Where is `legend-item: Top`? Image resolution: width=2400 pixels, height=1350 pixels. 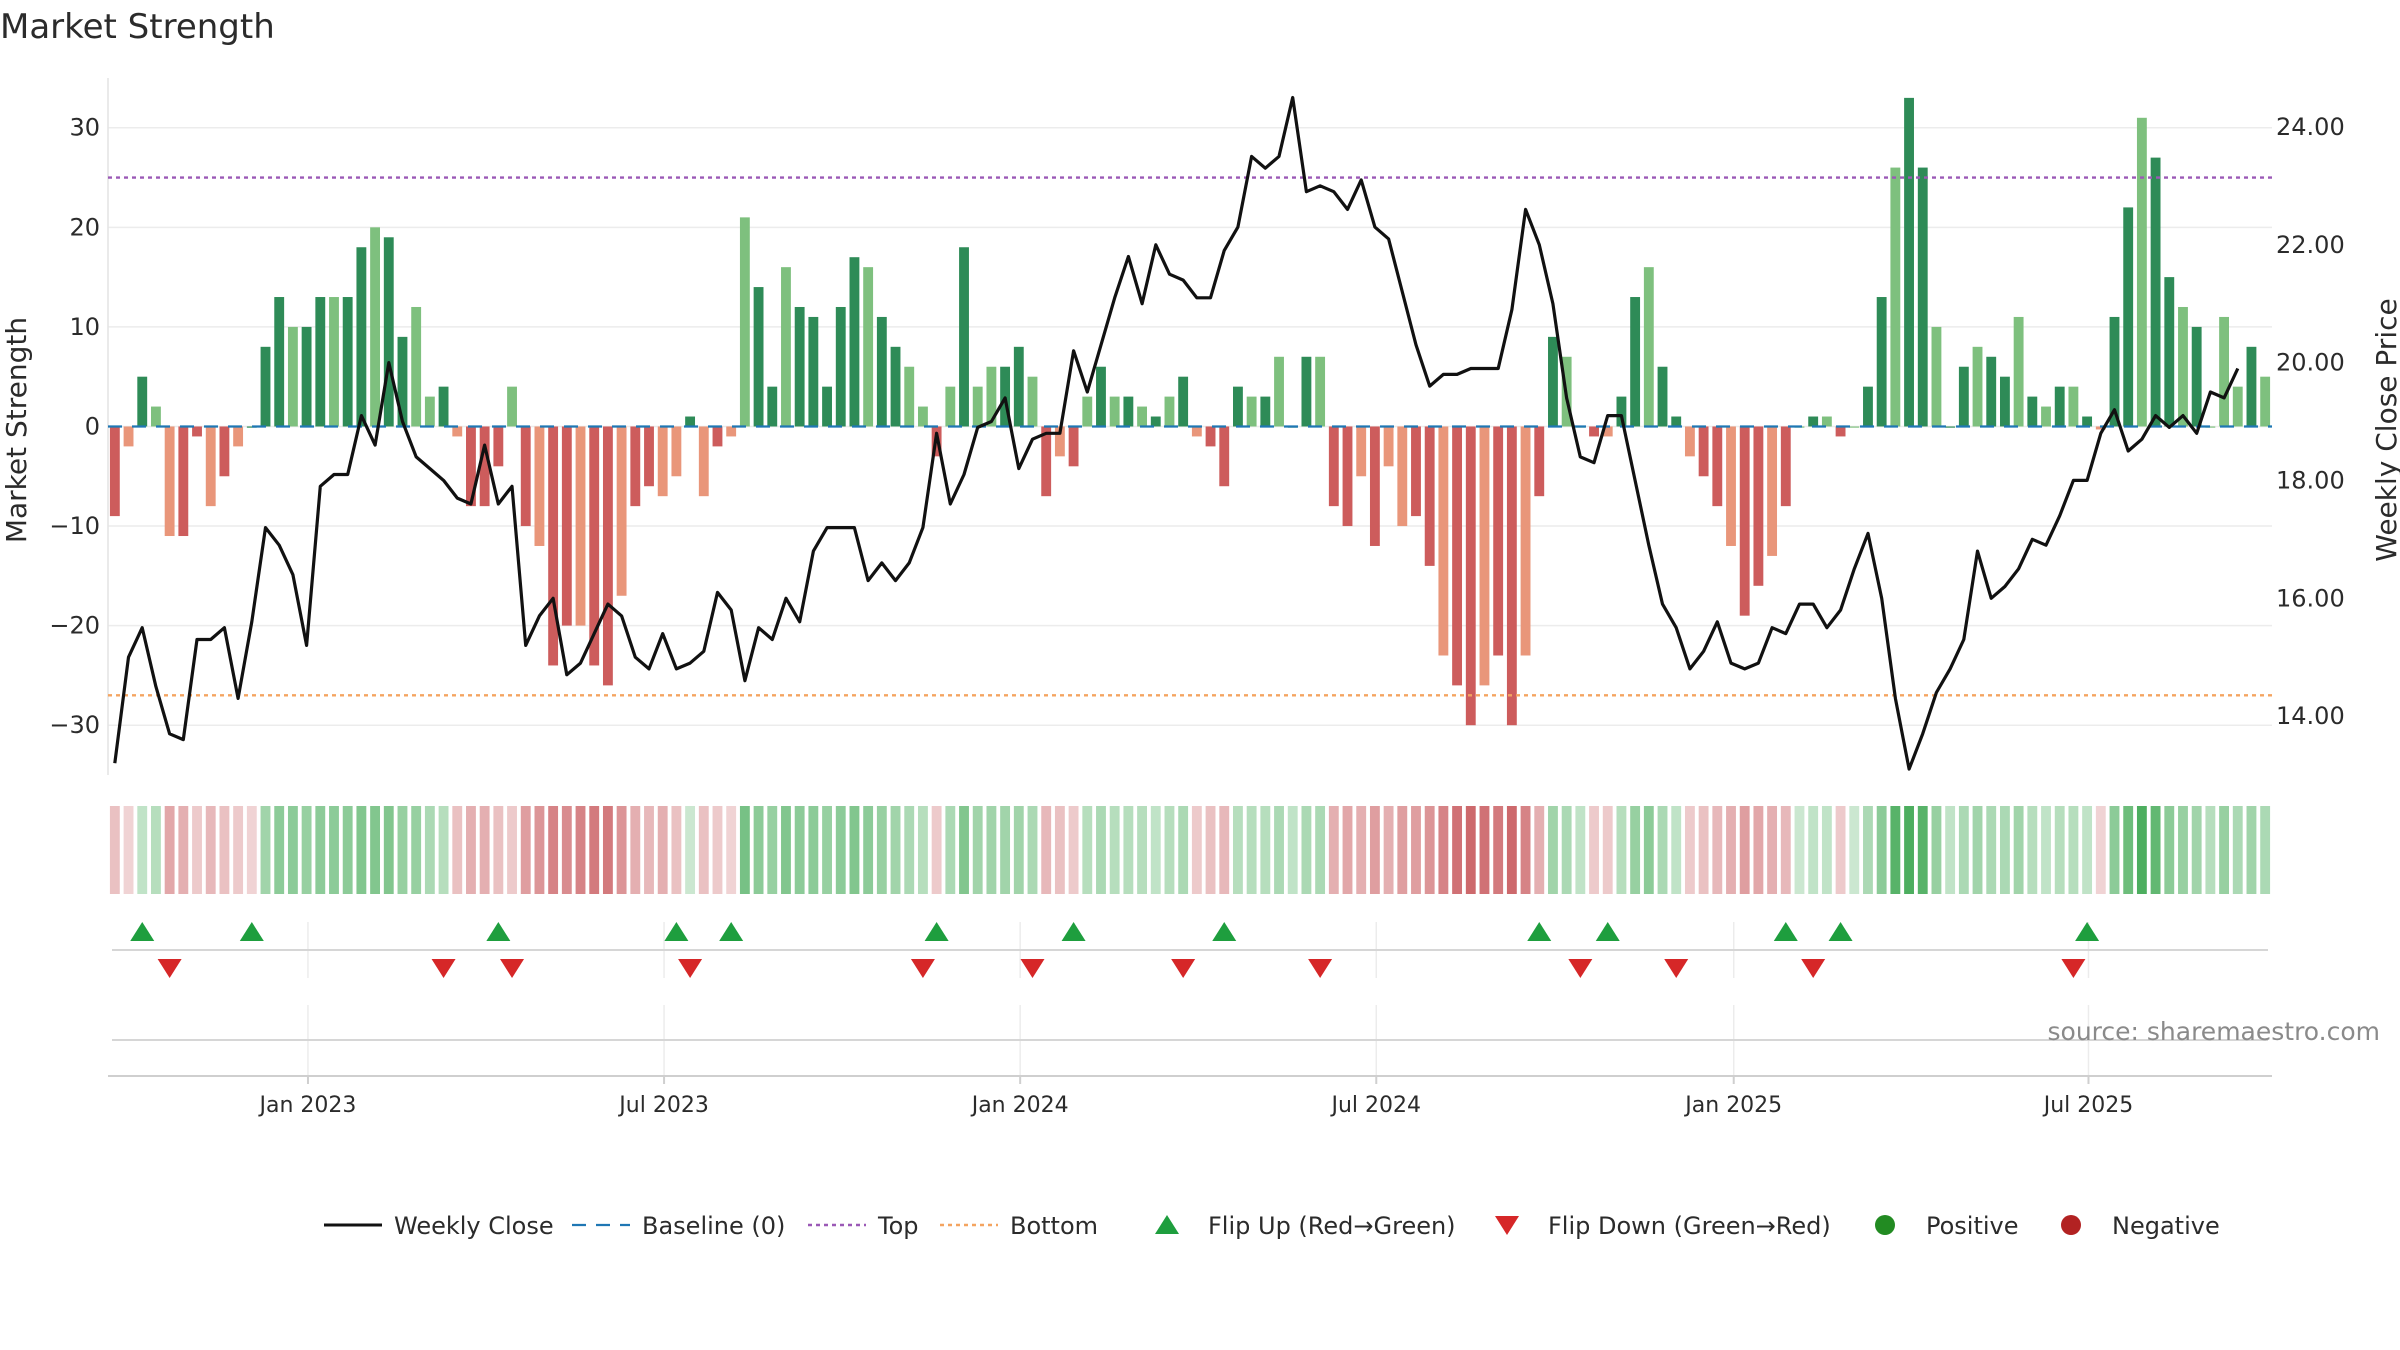 legend-item: Top is located at coordinates (863, 1226).